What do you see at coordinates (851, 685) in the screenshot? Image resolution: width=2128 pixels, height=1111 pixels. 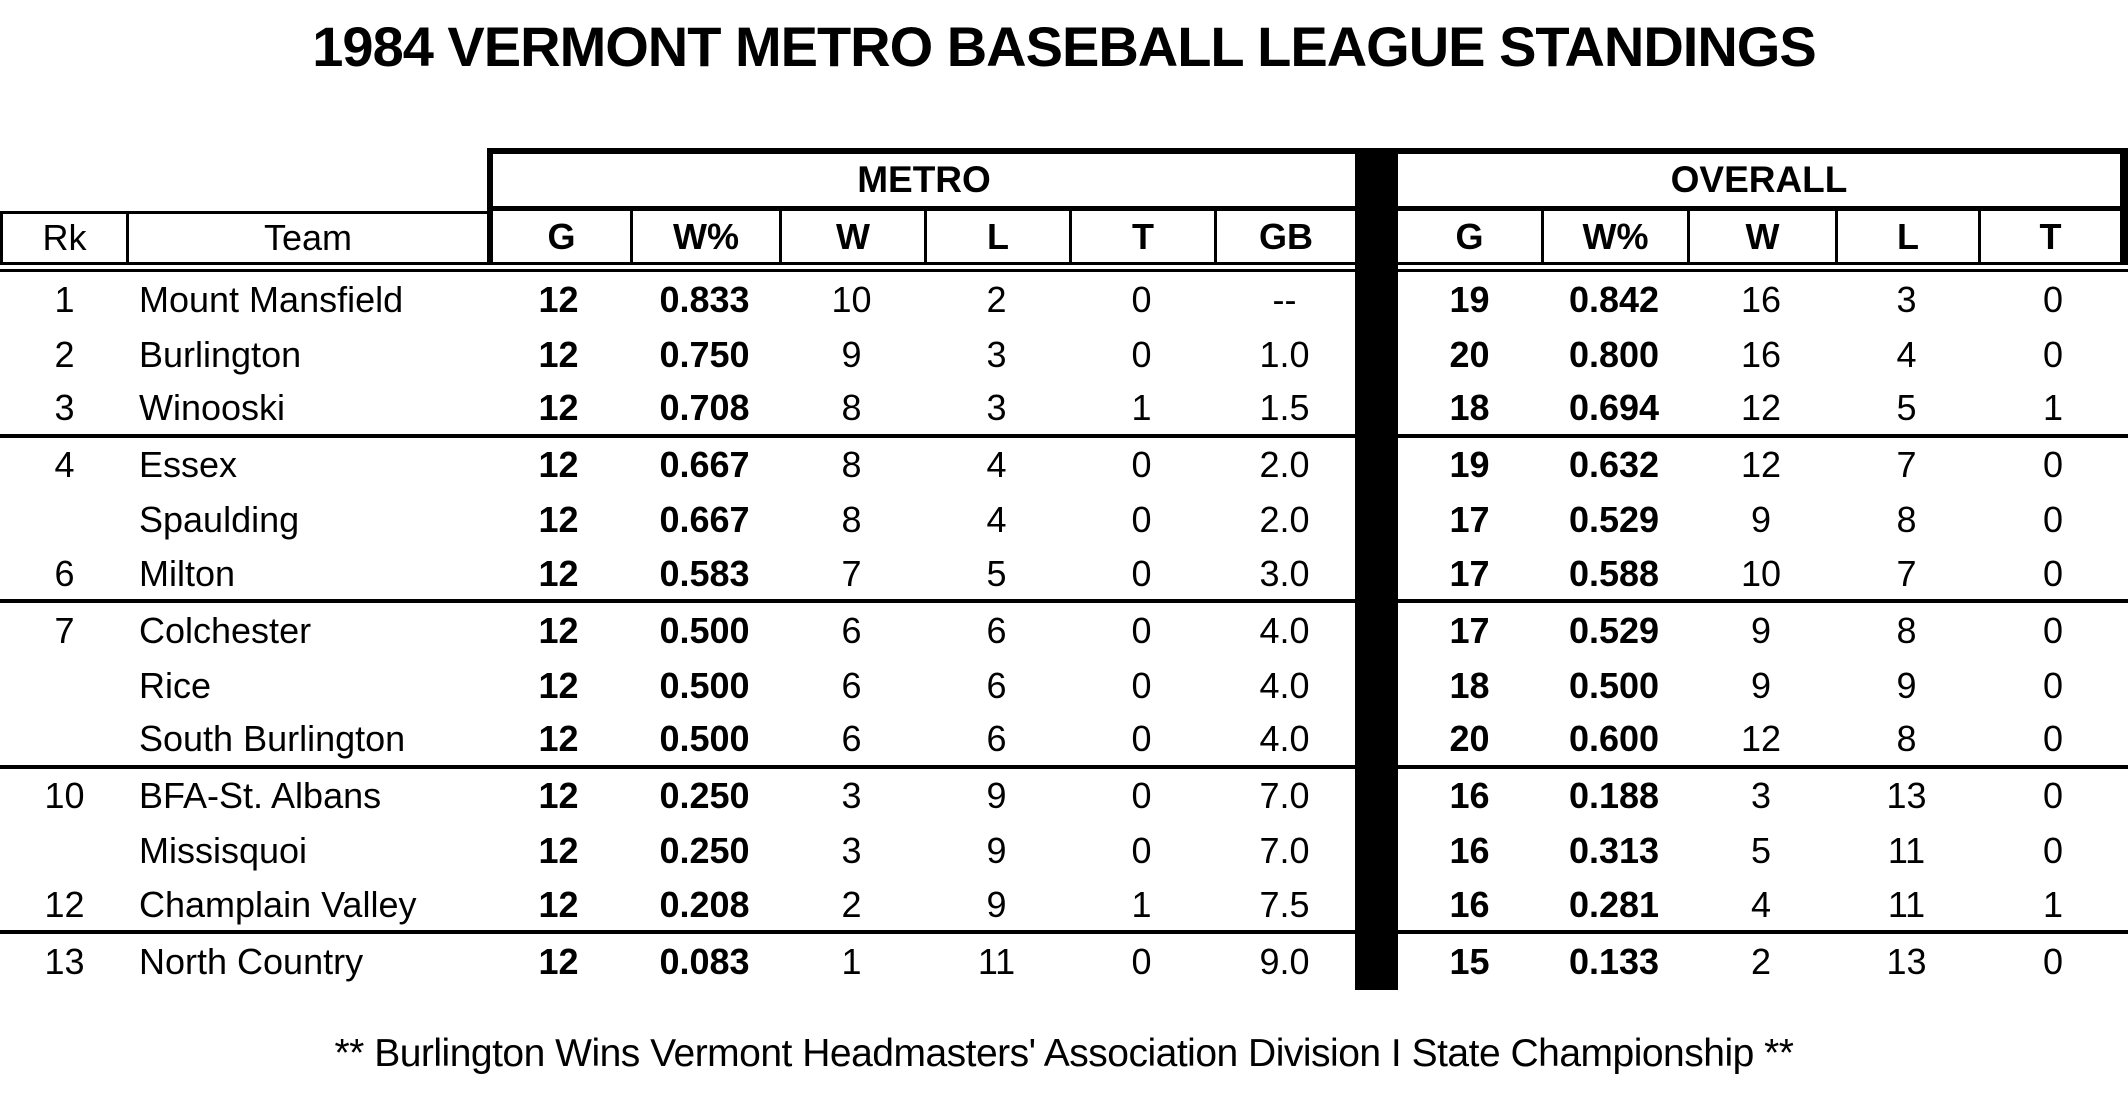 I see `metro-w-cell: 6` at bounding box center [851, 685].